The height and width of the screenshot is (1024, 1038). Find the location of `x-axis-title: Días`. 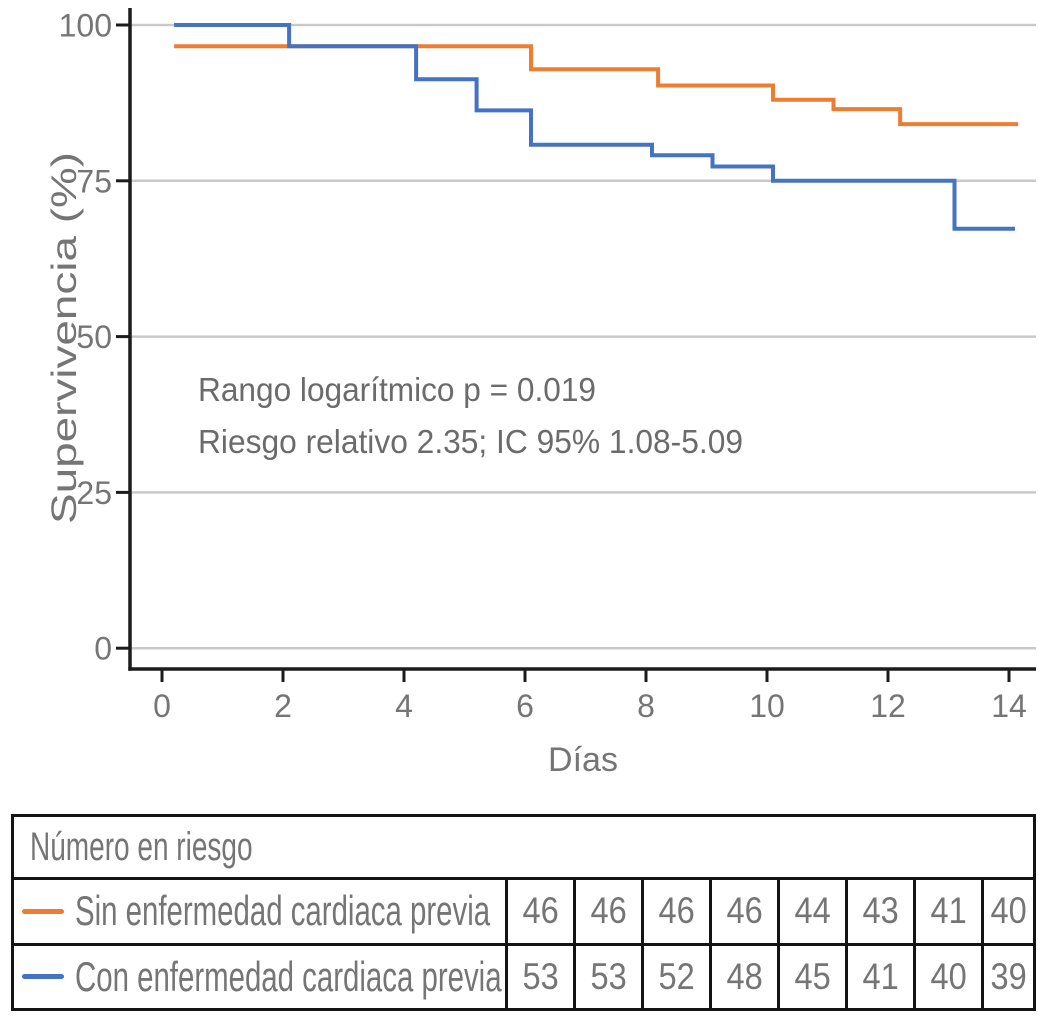

x-axis-title: Días is located at coordinates (583, 760).